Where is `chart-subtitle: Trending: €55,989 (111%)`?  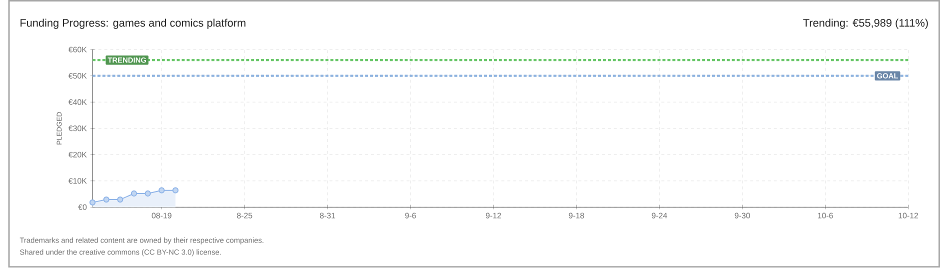 chart-subtitle: Trending: €55,989 (111%) is located at coordinates (865, 24).